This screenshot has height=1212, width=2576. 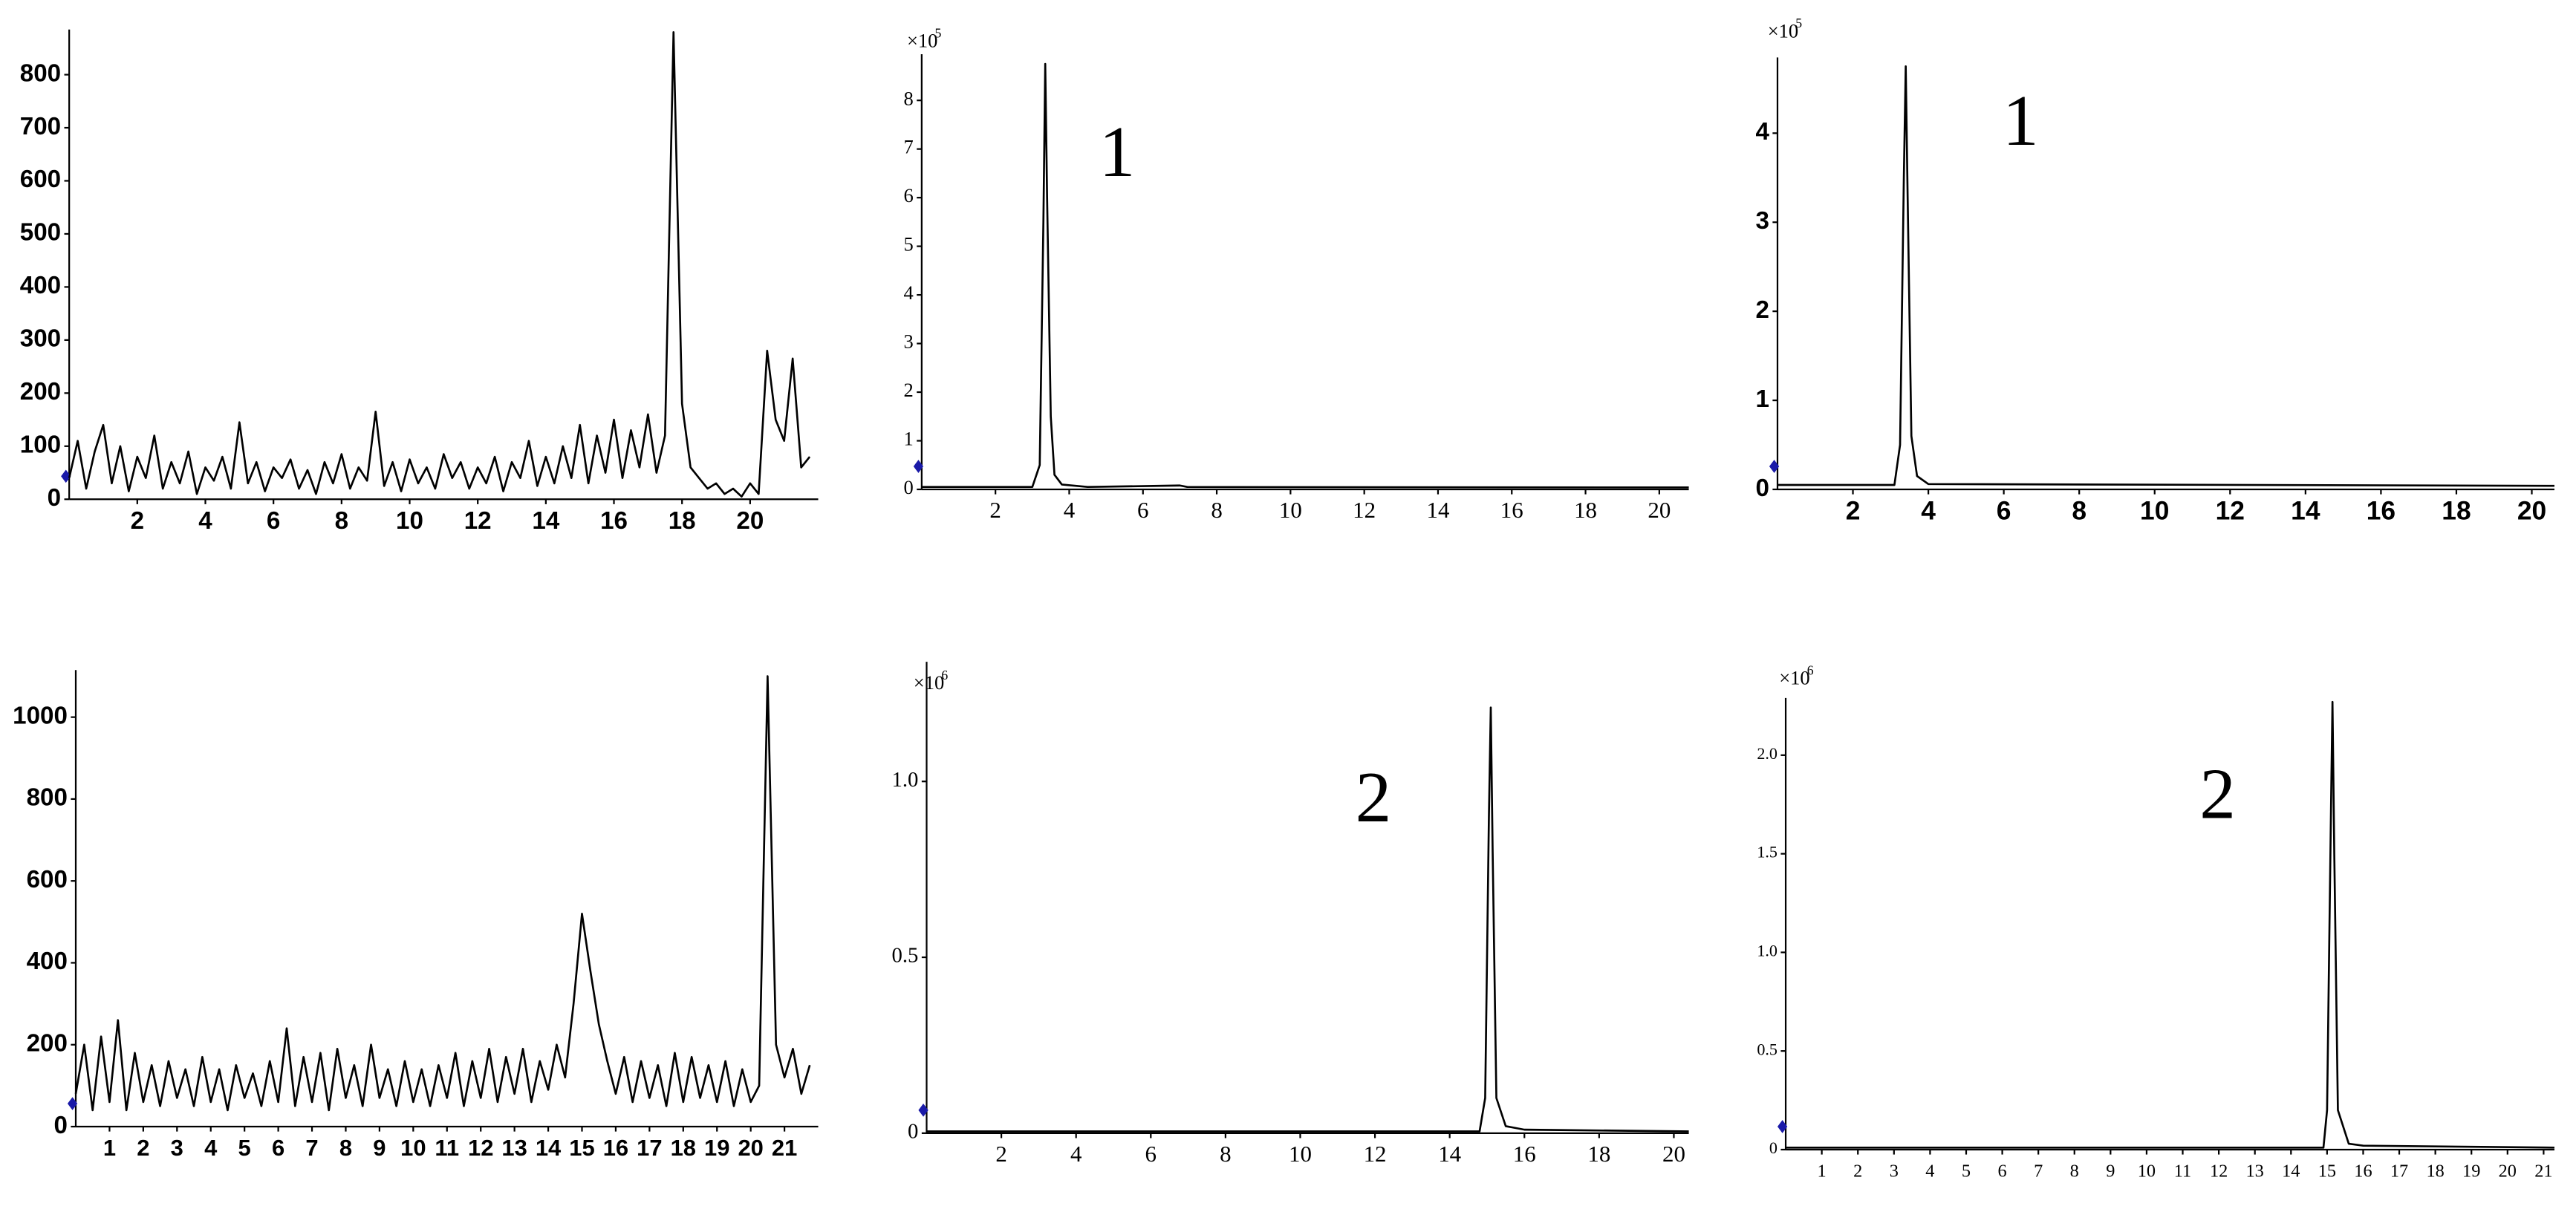 I want to click on x-tick-label: 8, so click(x=1225, y=1154).